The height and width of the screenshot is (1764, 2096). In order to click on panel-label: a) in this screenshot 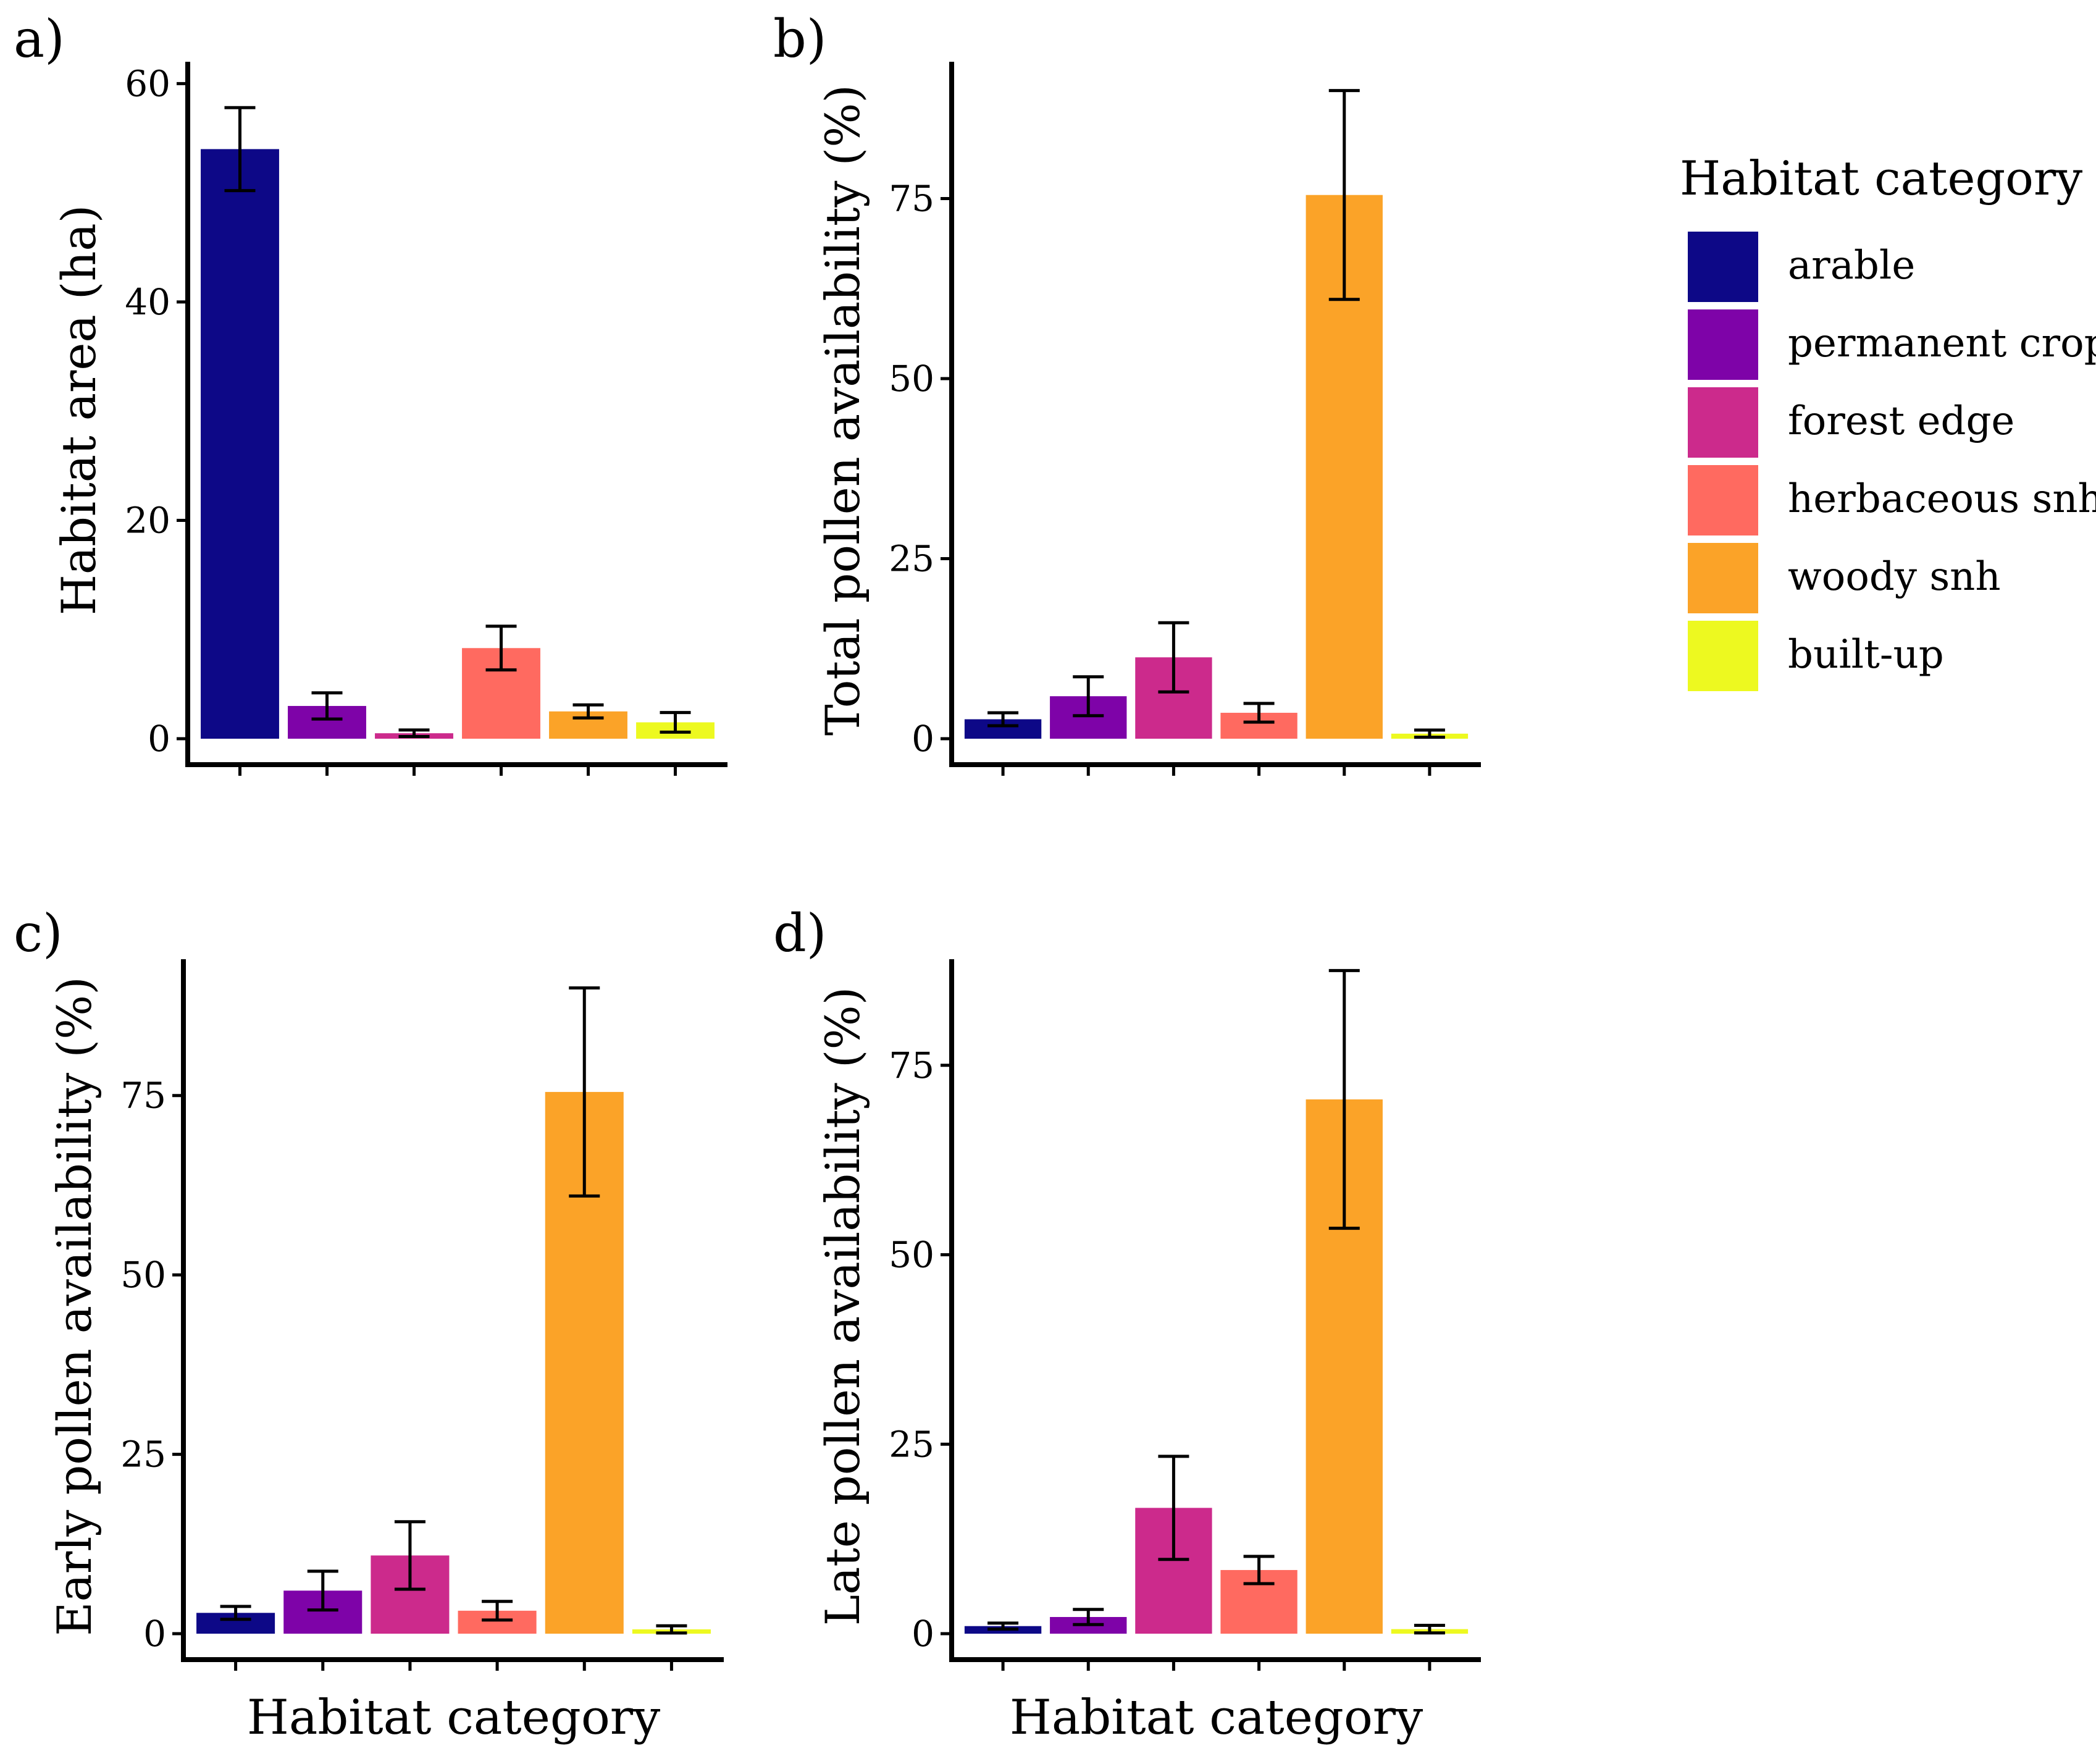, I will do `click(39, 39)`.